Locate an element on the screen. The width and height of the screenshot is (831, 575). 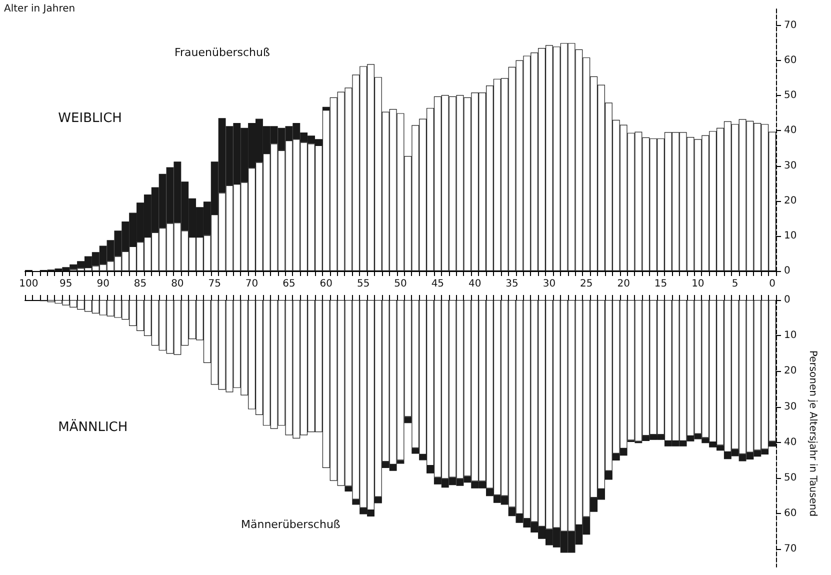
x-tick-label: 70 is located at coordinates (251, 284).